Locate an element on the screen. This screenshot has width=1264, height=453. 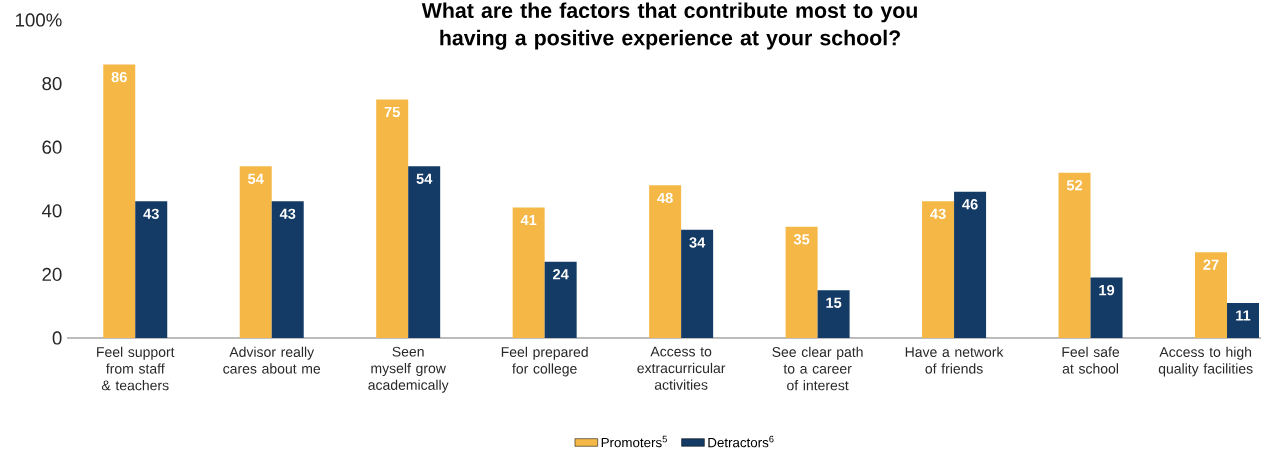
y-tick-label: 60 is located at coordinates (52, 147).